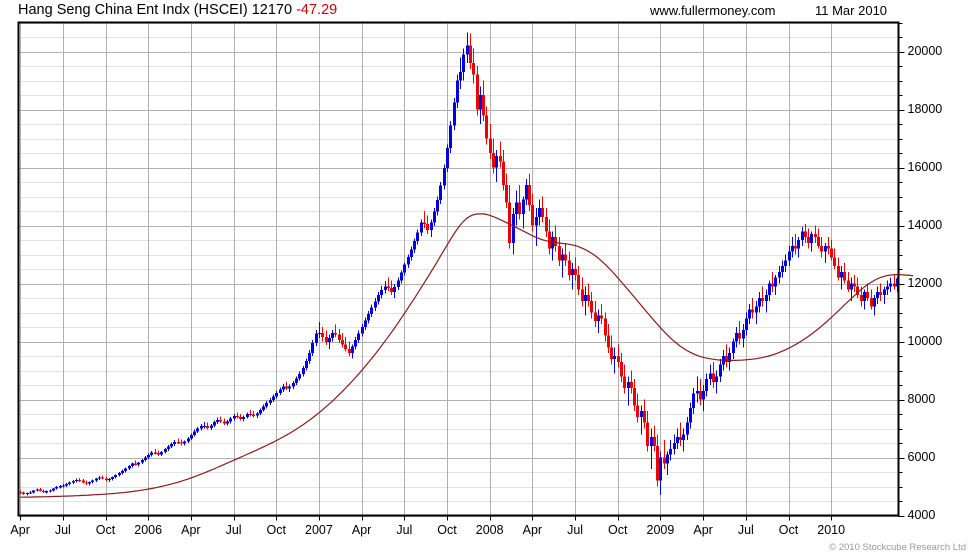 The width and height of the screenshot is (980, 560). What do you see at coordinates (317, 10) in the screenshot?
I see `price-change: -47.29` at bounding box center [317, 10].